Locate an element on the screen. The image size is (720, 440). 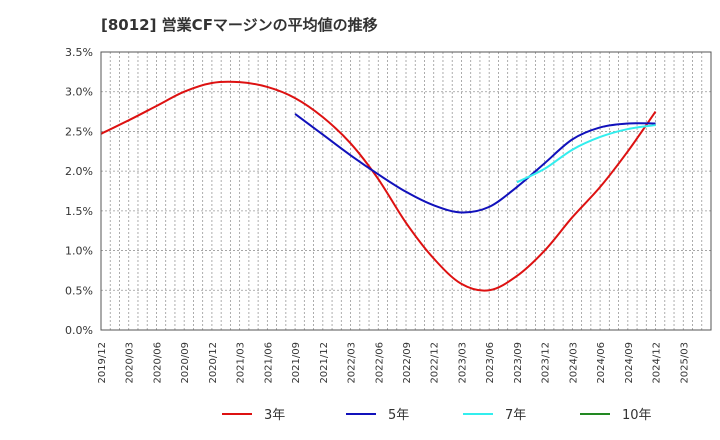
y-tick-label: 2.0% is located at coordinates (79, 171).